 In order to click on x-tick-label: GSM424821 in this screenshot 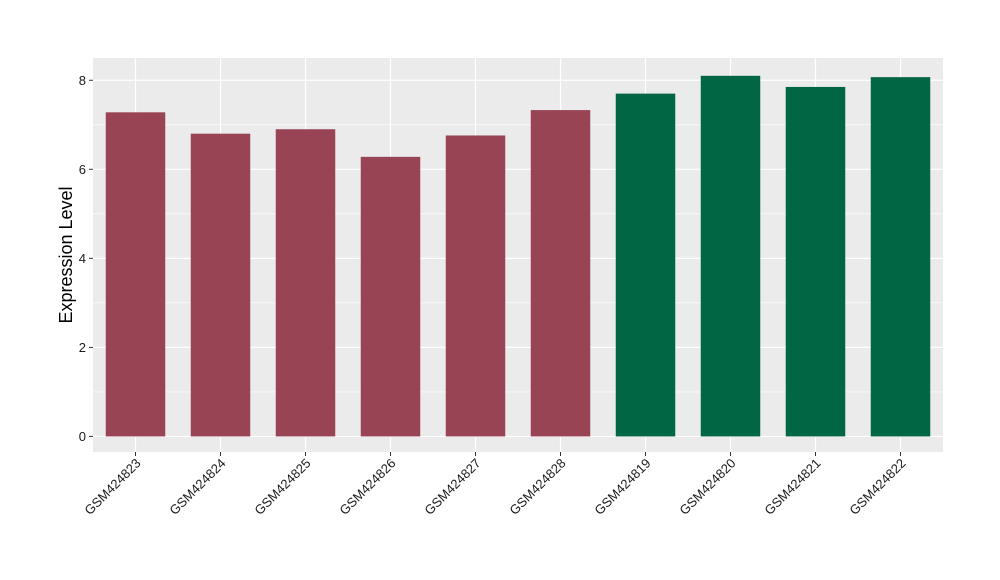, I will do `click(792, 487)`.